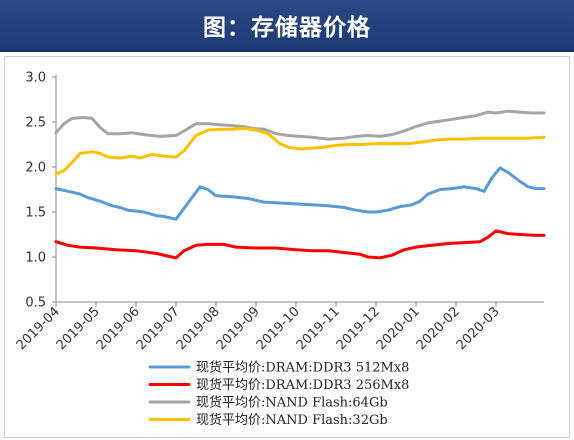  What do you see at coordinates (302, 385) in the screenshot?
I see `legend-label-2: 现货平均价:DRAM:DDR3 256Mx8` at bounding box center [302, 385].